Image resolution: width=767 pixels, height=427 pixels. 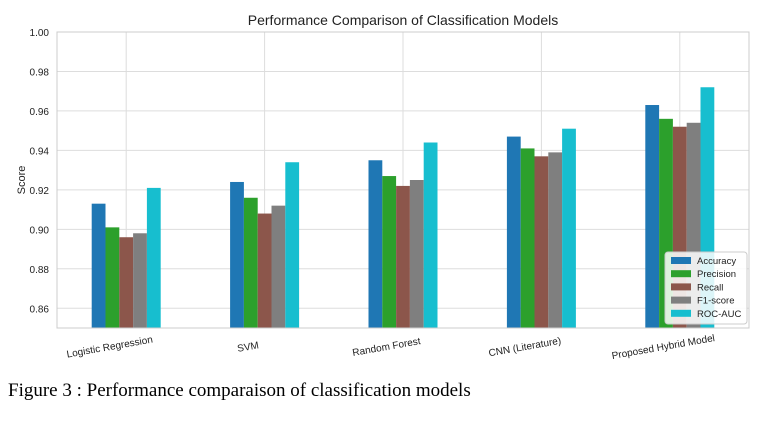 I want to click on y-axis-label: Score, so click(x=22, y=180).